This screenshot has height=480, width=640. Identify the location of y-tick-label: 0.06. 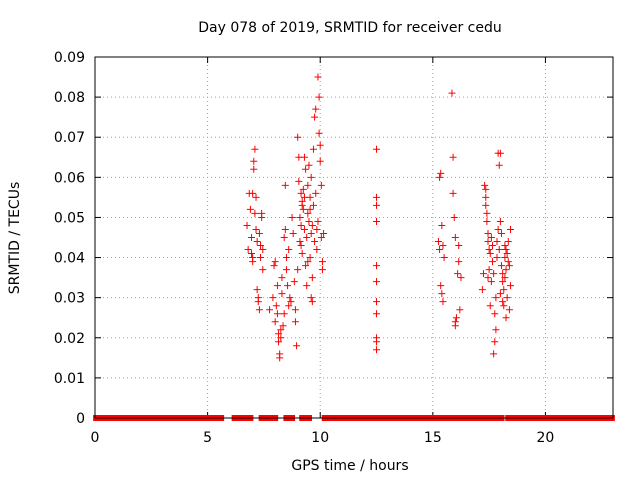
(69, 178).